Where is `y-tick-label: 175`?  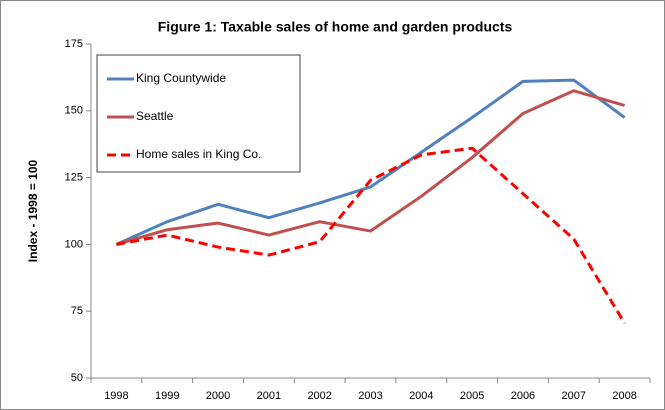
y-tick-label: 175 is located at coordinates (74, 44).